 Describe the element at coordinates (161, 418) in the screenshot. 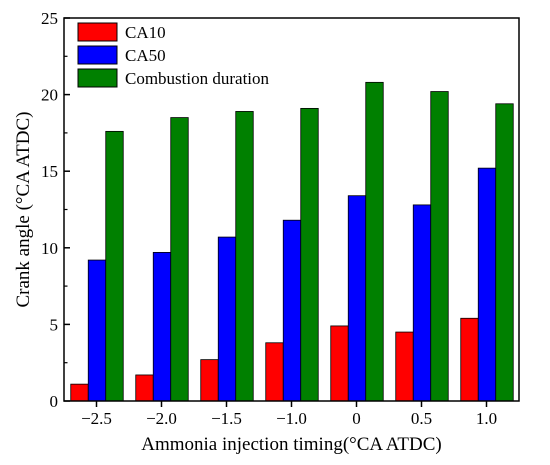

I see `x-tick-label: −2.0` at that location.